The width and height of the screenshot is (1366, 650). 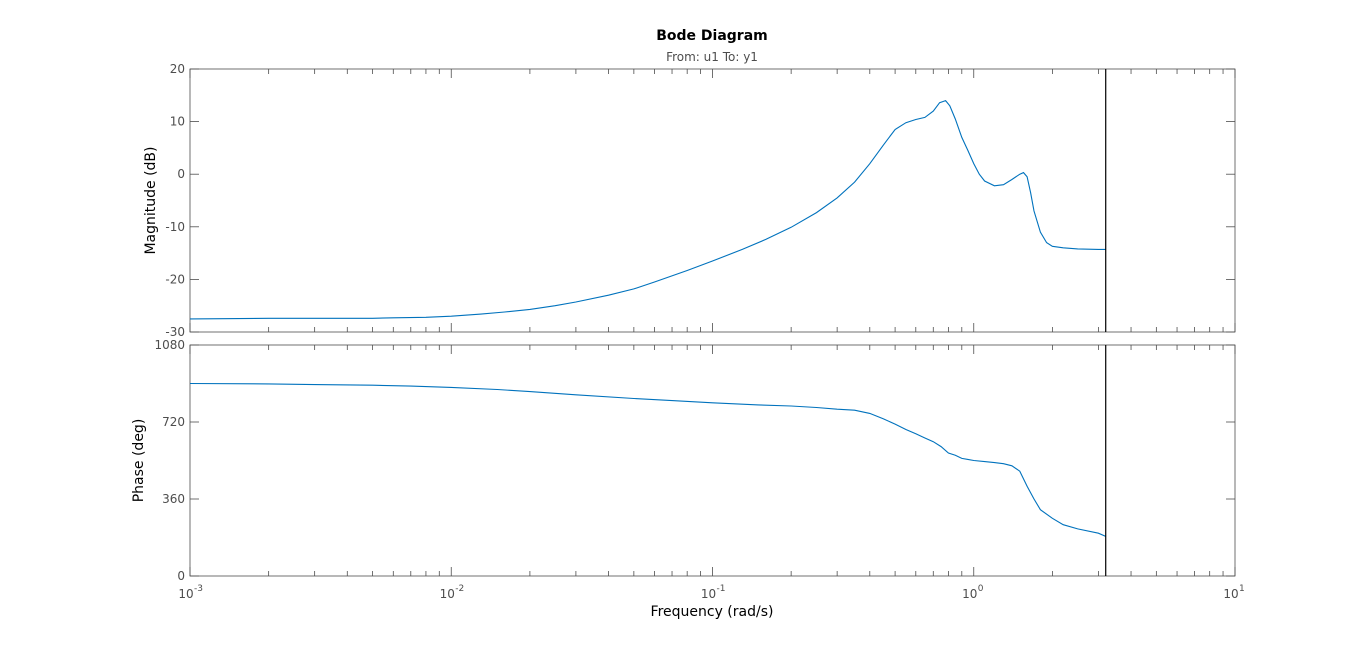 What do you see at coordinates (175, 279) in the screenshot?
I see `y-tick-label: -20` at bounding box center [175, 279].